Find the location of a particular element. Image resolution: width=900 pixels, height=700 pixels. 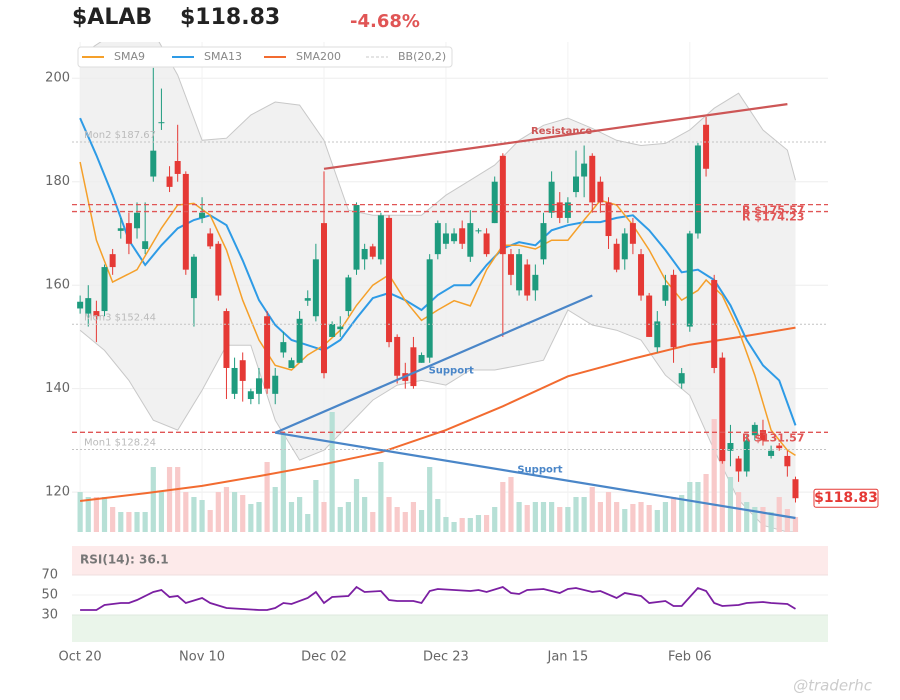

price-tag-label: $118.83 is located at coordinates (846, 498).